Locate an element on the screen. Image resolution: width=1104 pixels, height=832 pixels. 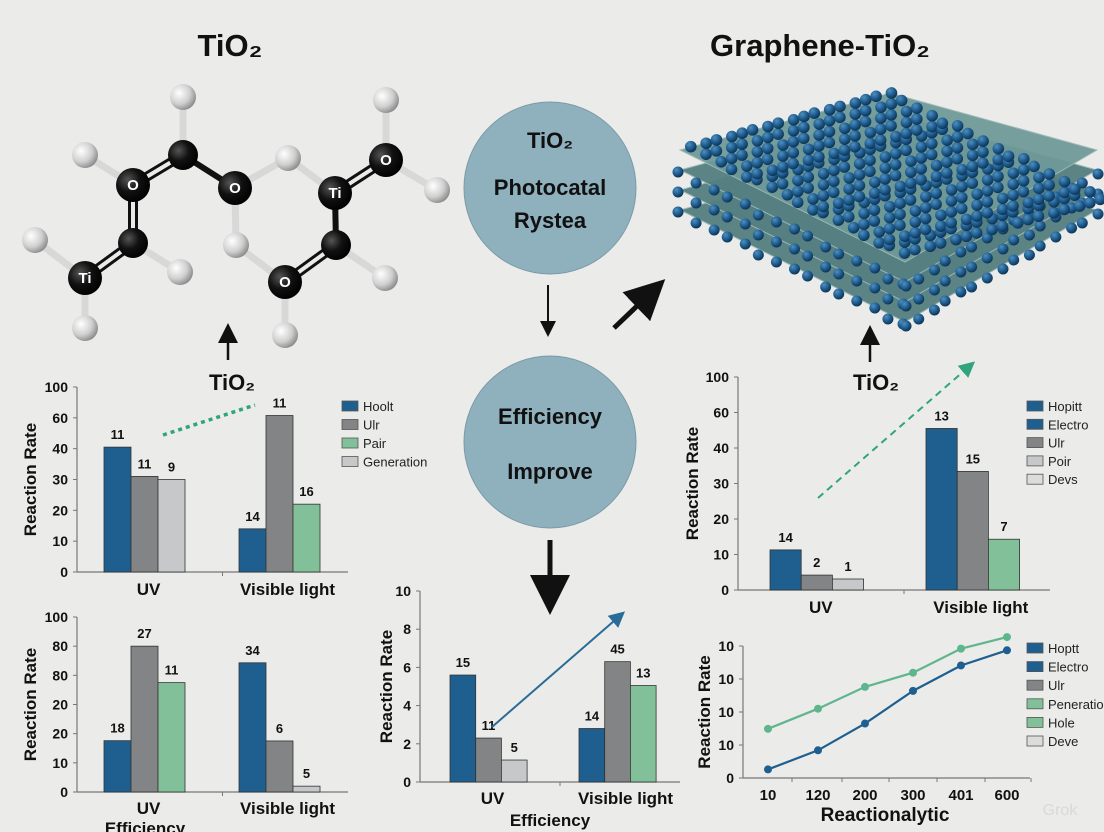
y-axis-label: Reaction Rate is located at coordinates (30, 704).